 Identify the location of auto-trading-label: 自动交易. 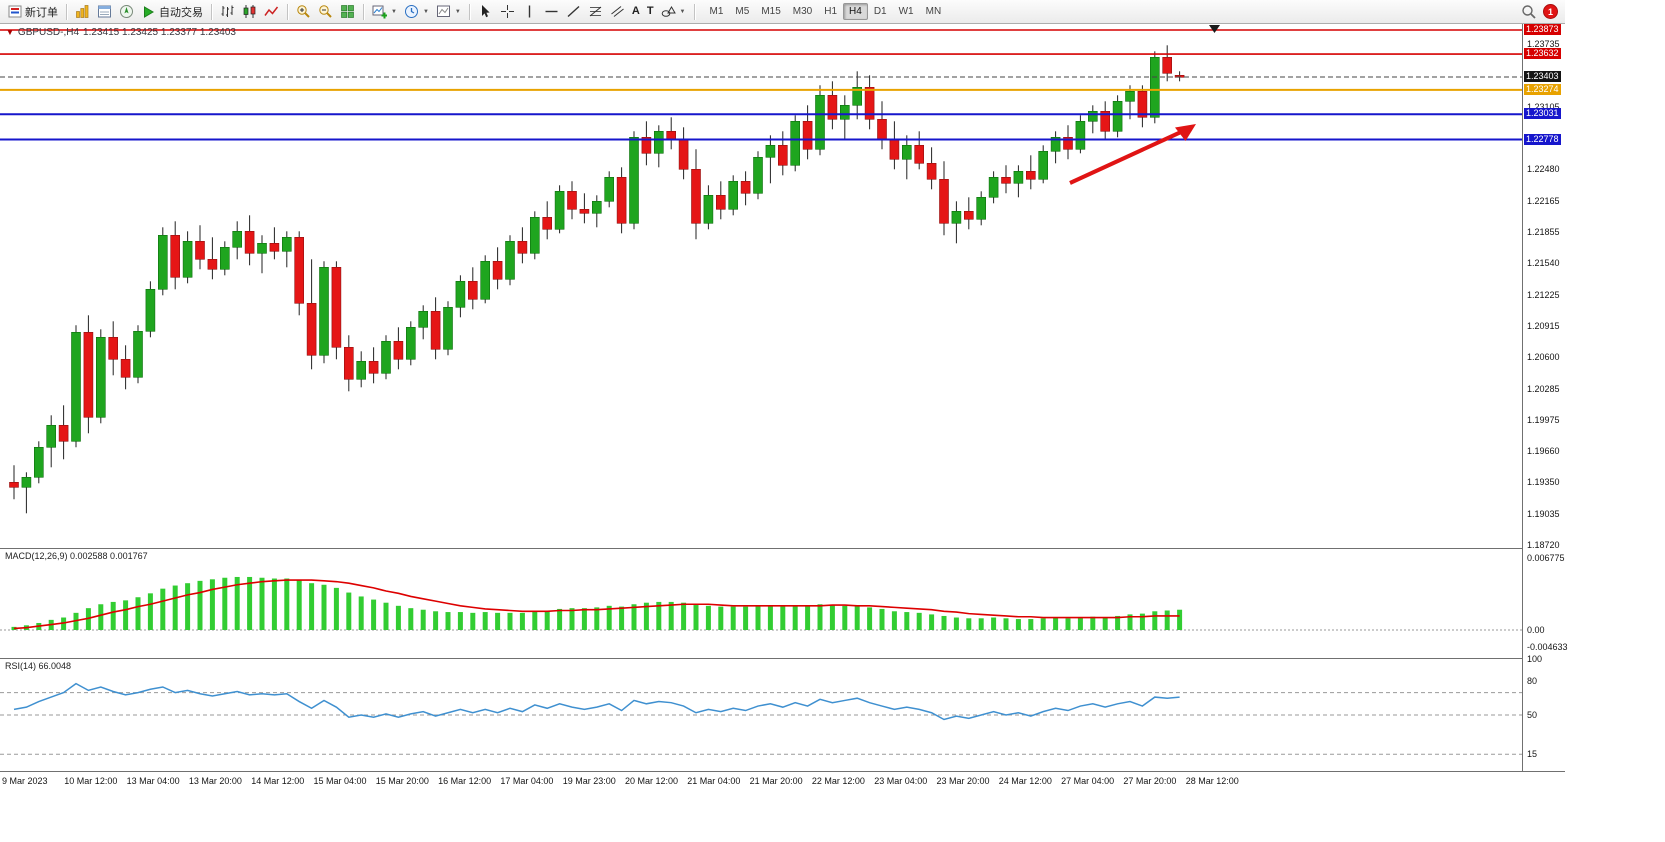
(181, 12).